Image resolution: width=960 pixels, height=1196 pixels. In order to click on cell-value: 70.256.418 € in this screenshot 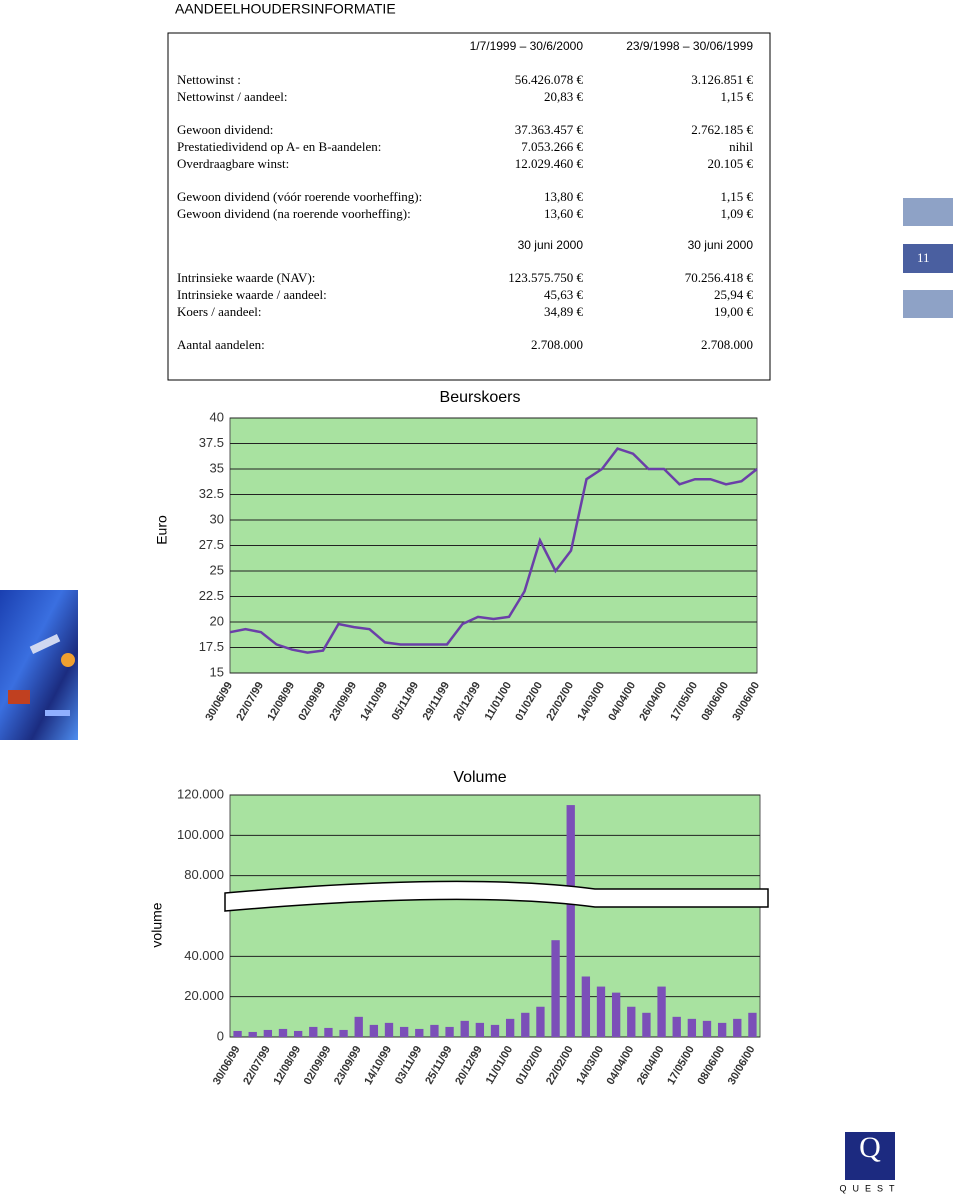, I will do `click(719, 277)`.